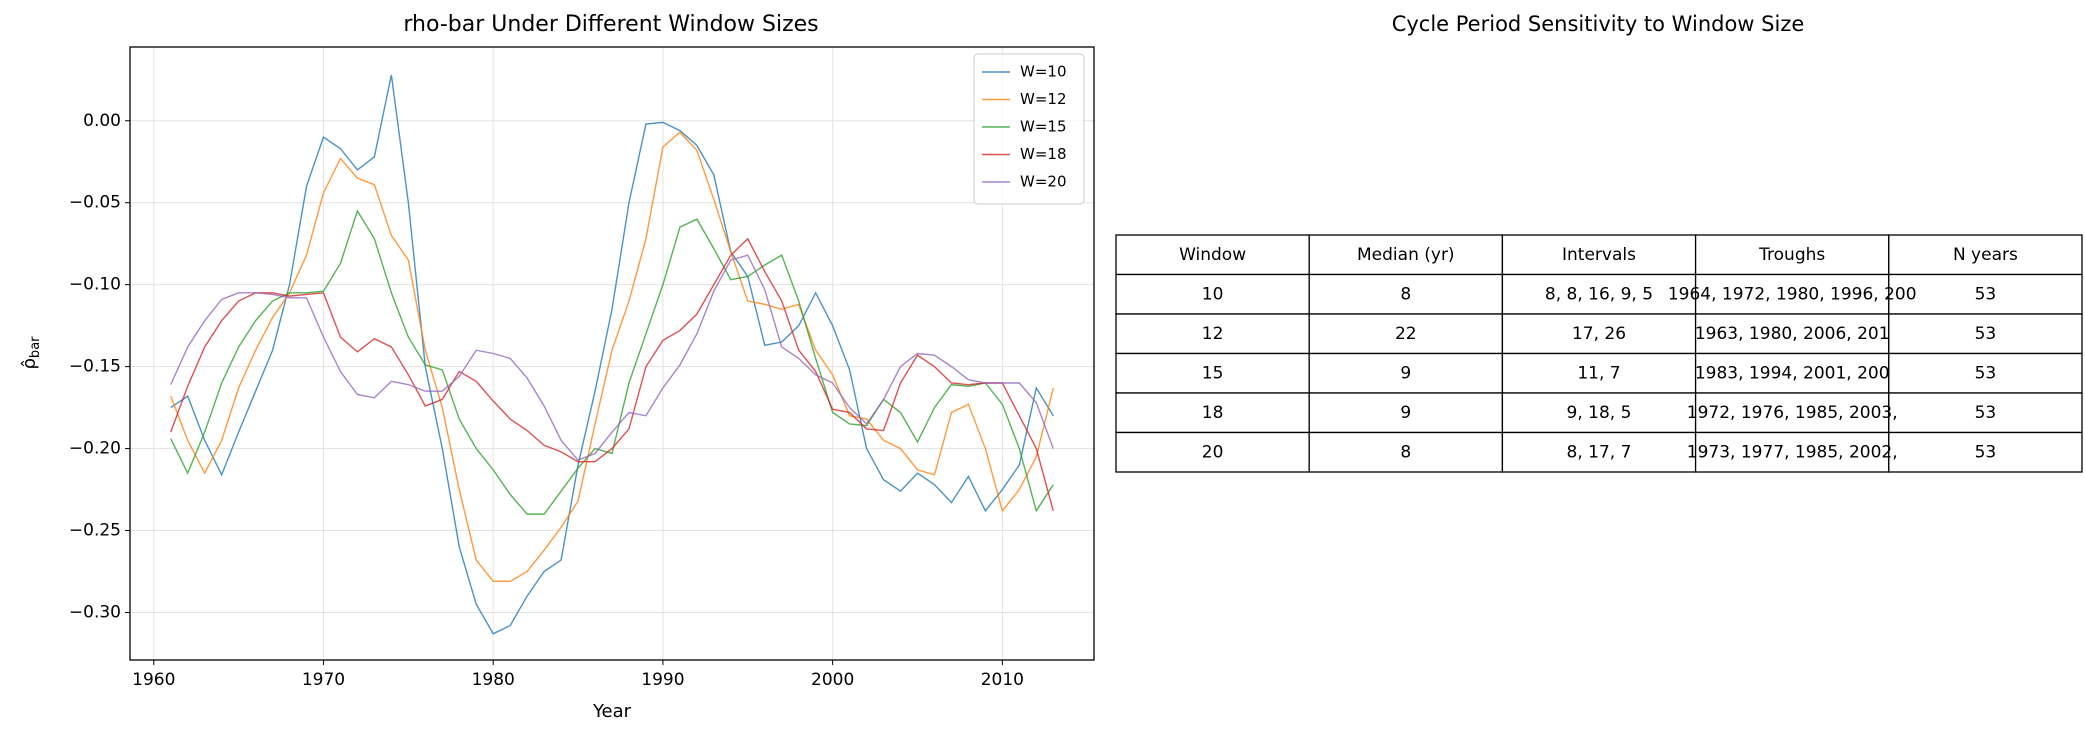 The image size is (2085, 735). I want to click on table-text: 1973, 1977, 1985, 2002,, so click(1792, 452).